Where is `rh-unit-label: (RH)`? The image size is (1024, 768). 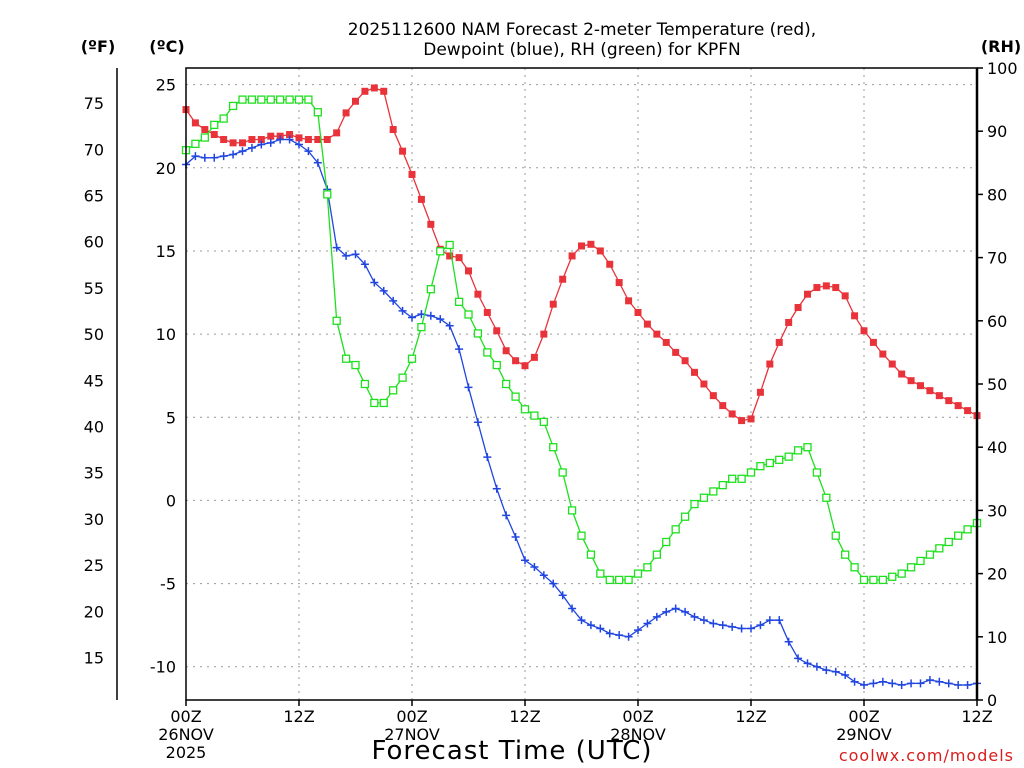 rh-unit-label: (RH) is located at coordinates (1001, 46).